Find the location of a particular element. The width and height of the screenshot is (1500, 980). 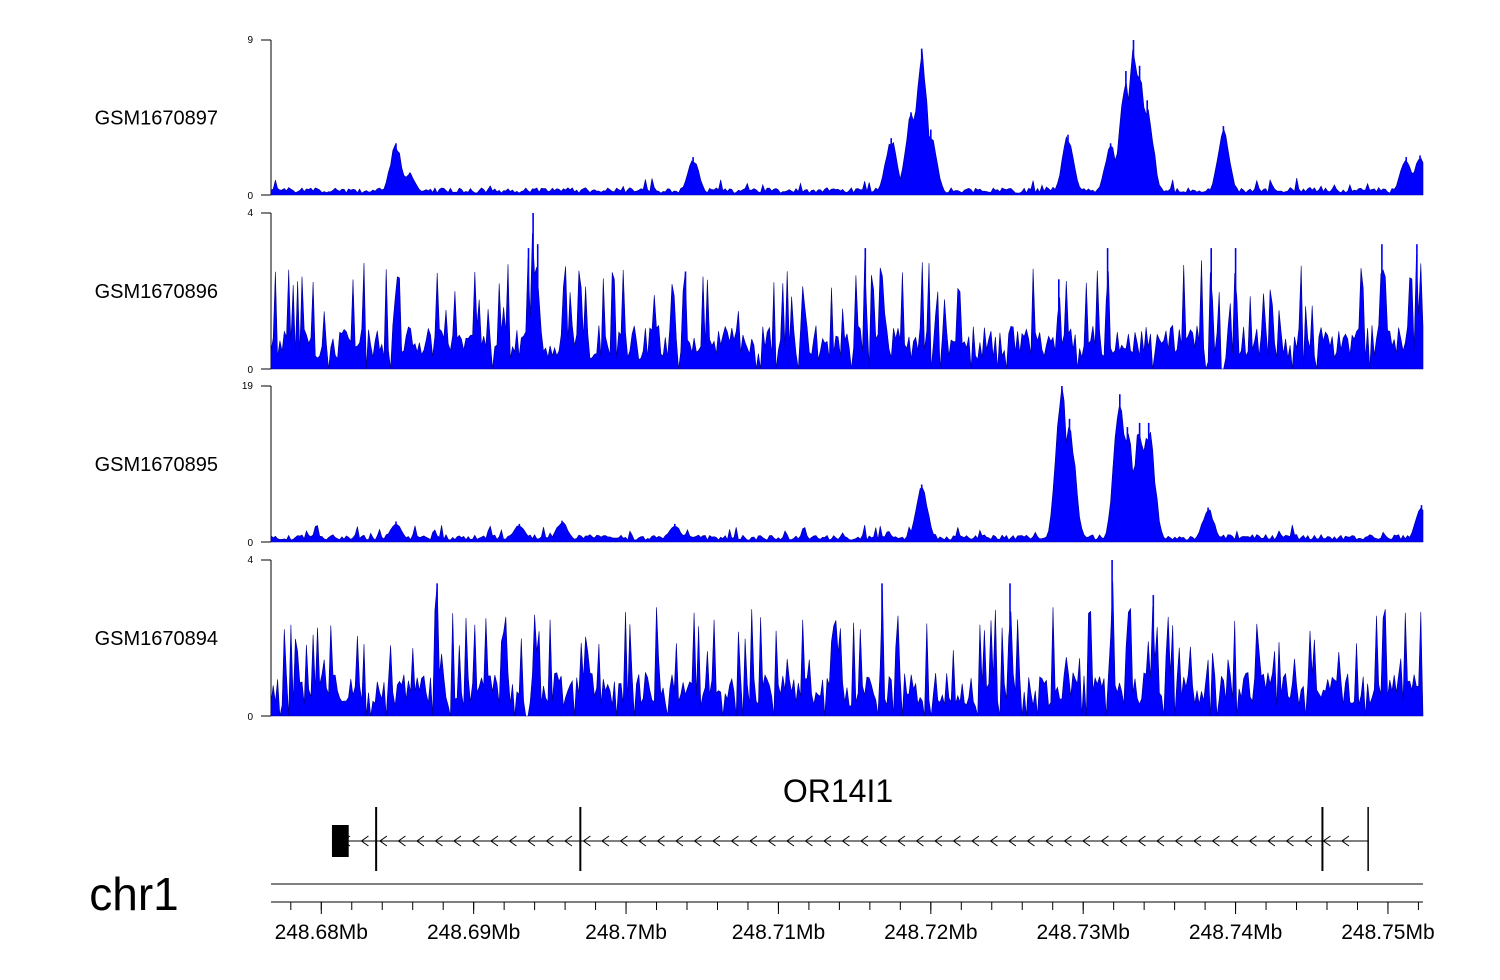

x-tick-label: 248.69Mb is located at coordinates (473, 932).